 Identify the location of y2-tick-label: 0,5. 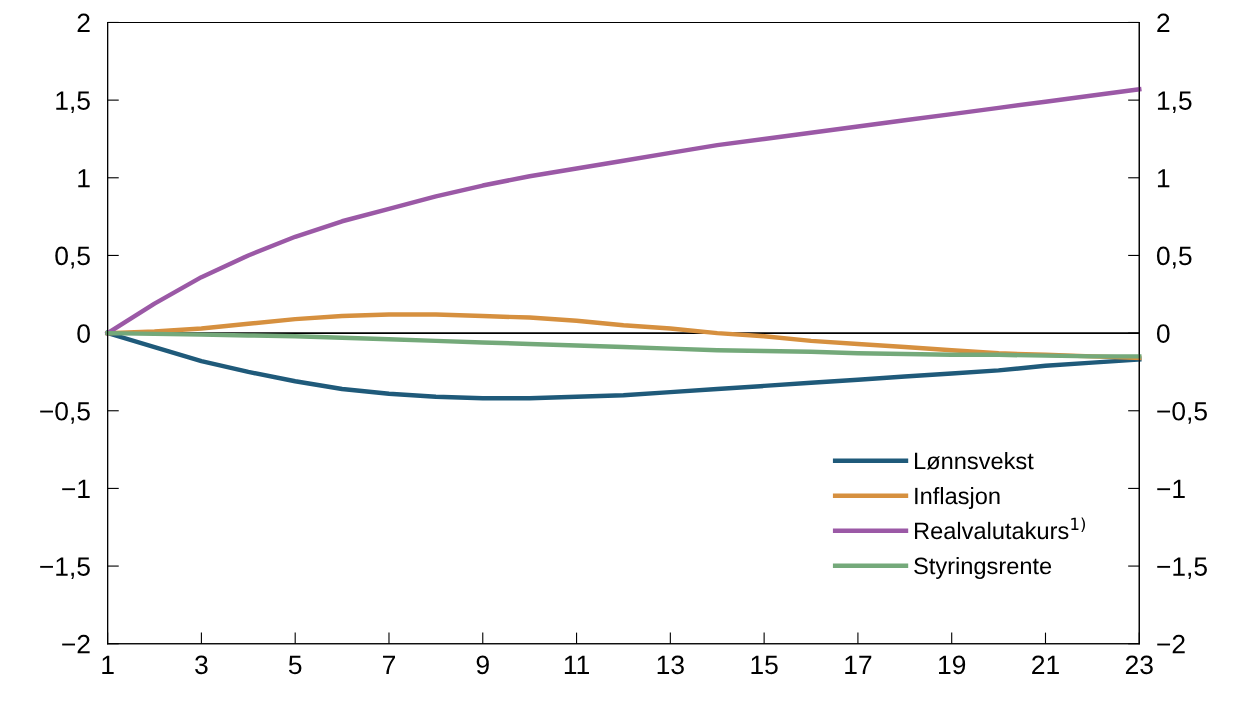
(1174, 257).